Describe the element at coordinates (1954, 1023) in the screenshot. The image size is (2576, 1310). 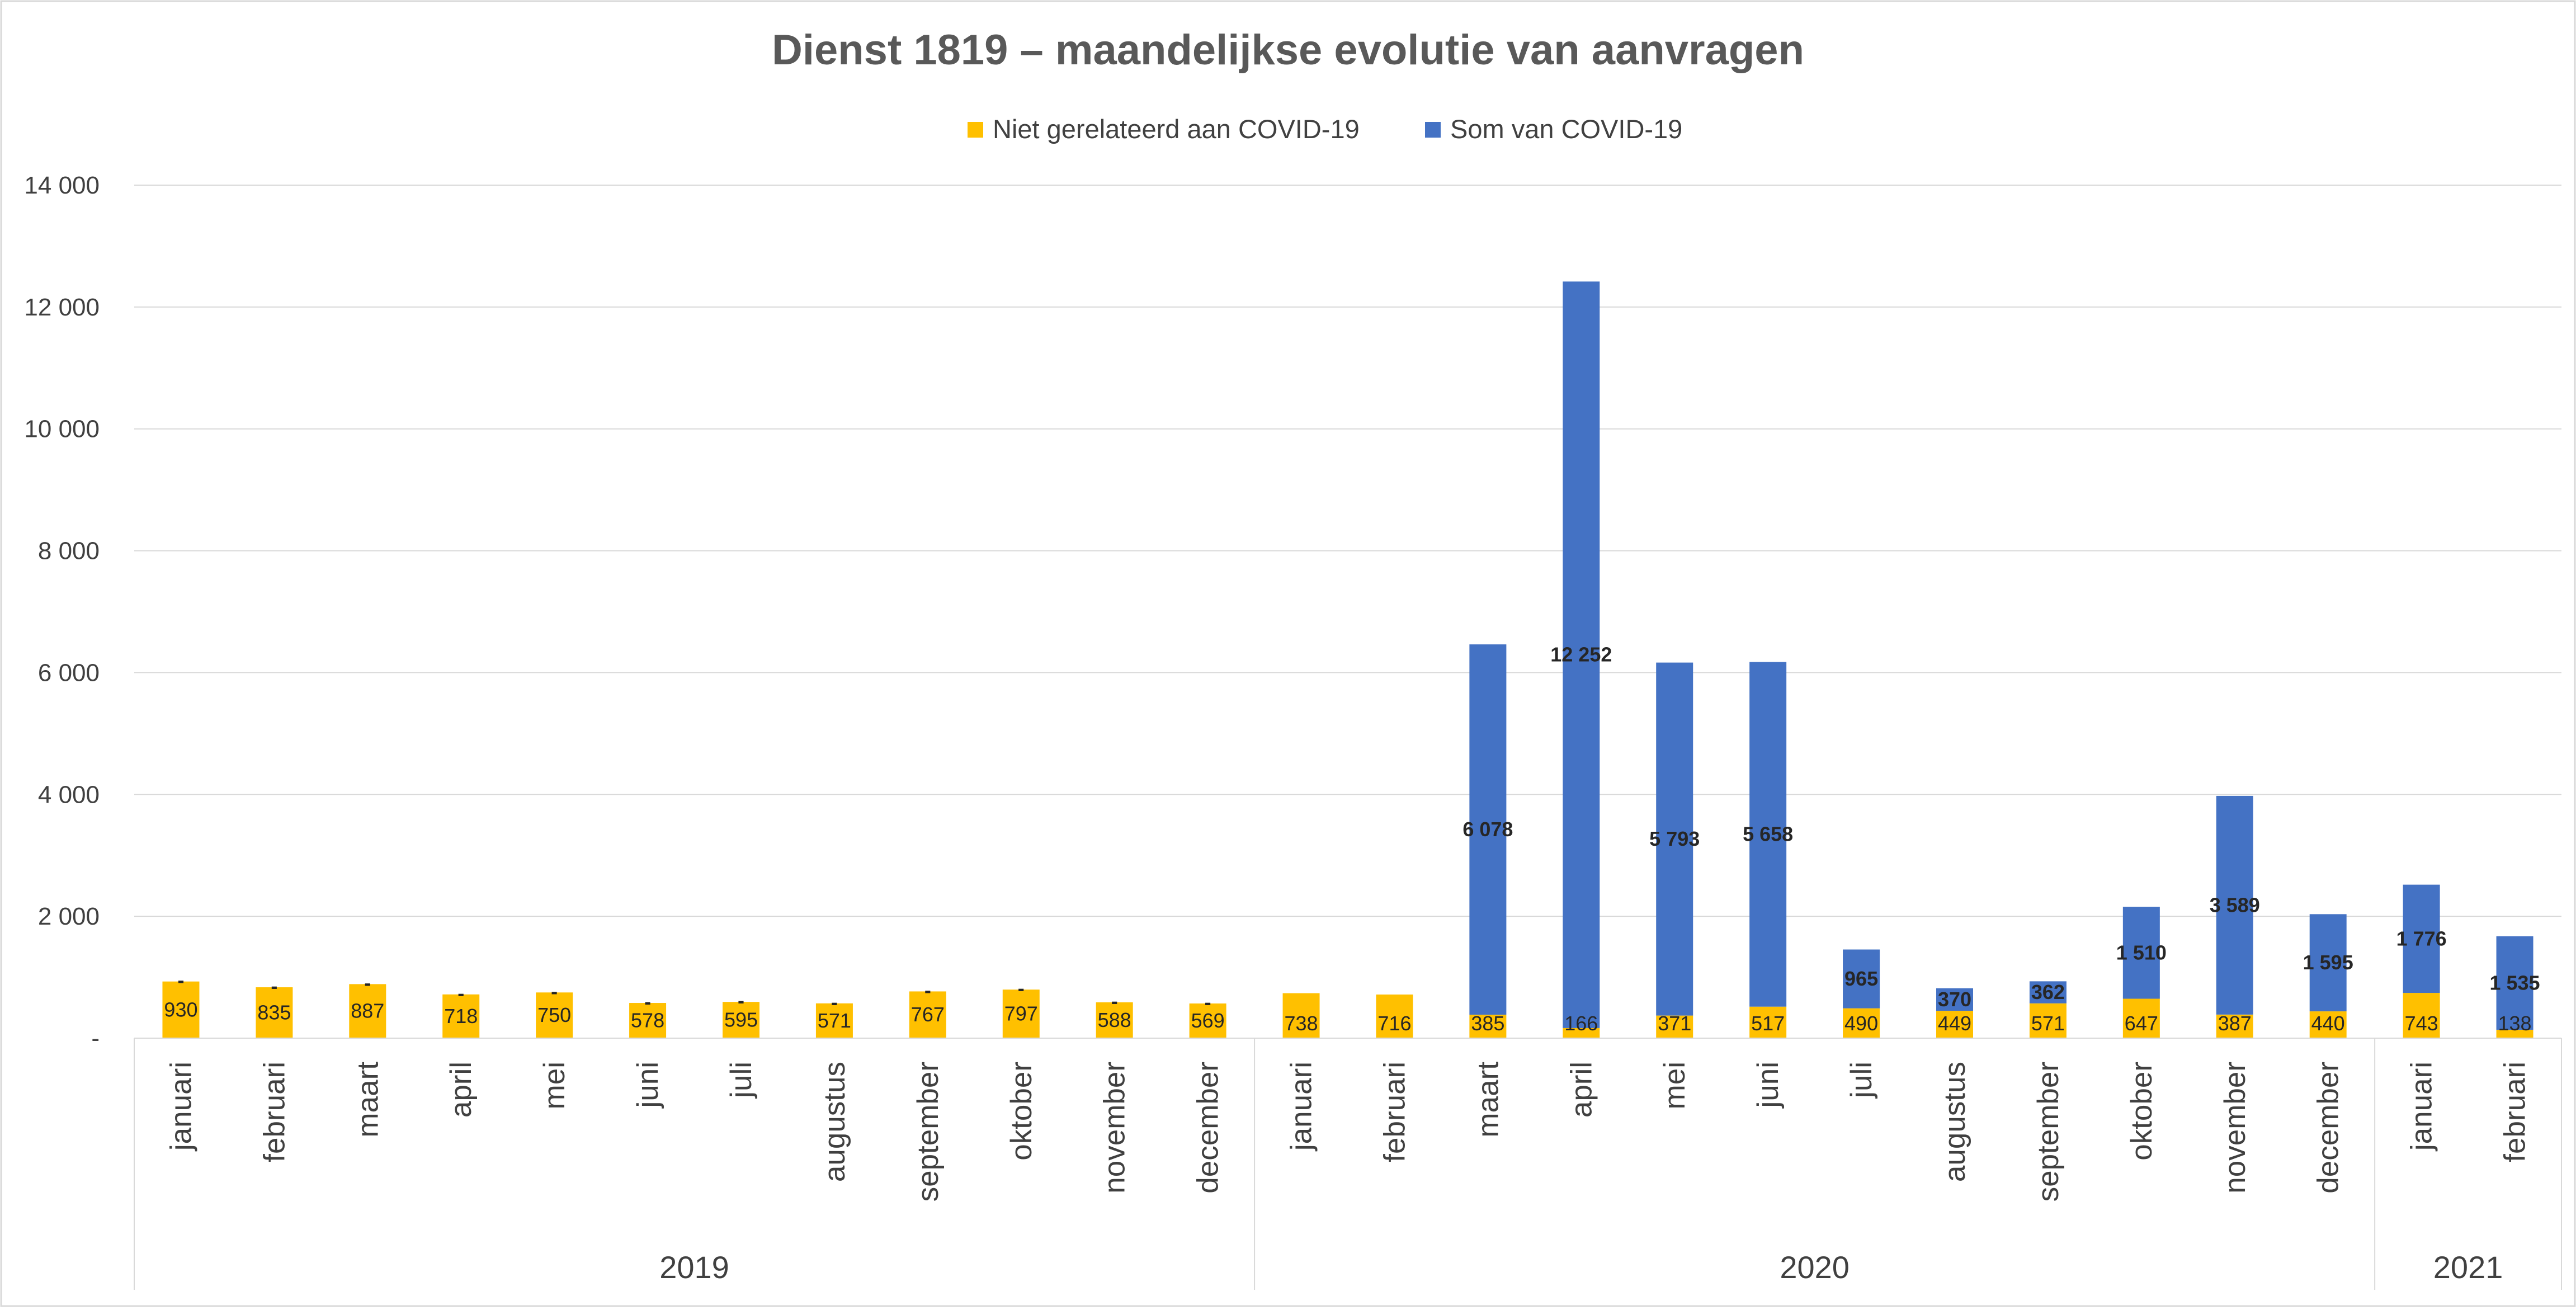
I see `data-label-niet-covid: 449` at that location.